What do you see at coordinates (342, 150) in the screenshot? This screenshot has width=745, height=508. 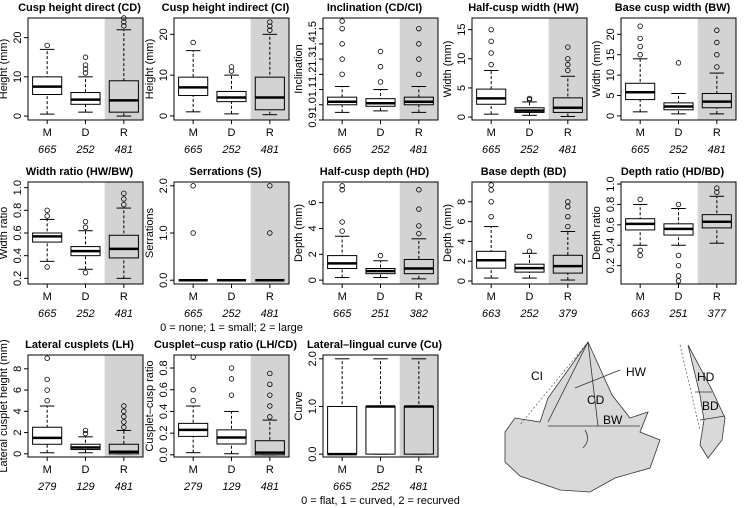 I see `sample-size: 665` at bounding box center [342, 150].